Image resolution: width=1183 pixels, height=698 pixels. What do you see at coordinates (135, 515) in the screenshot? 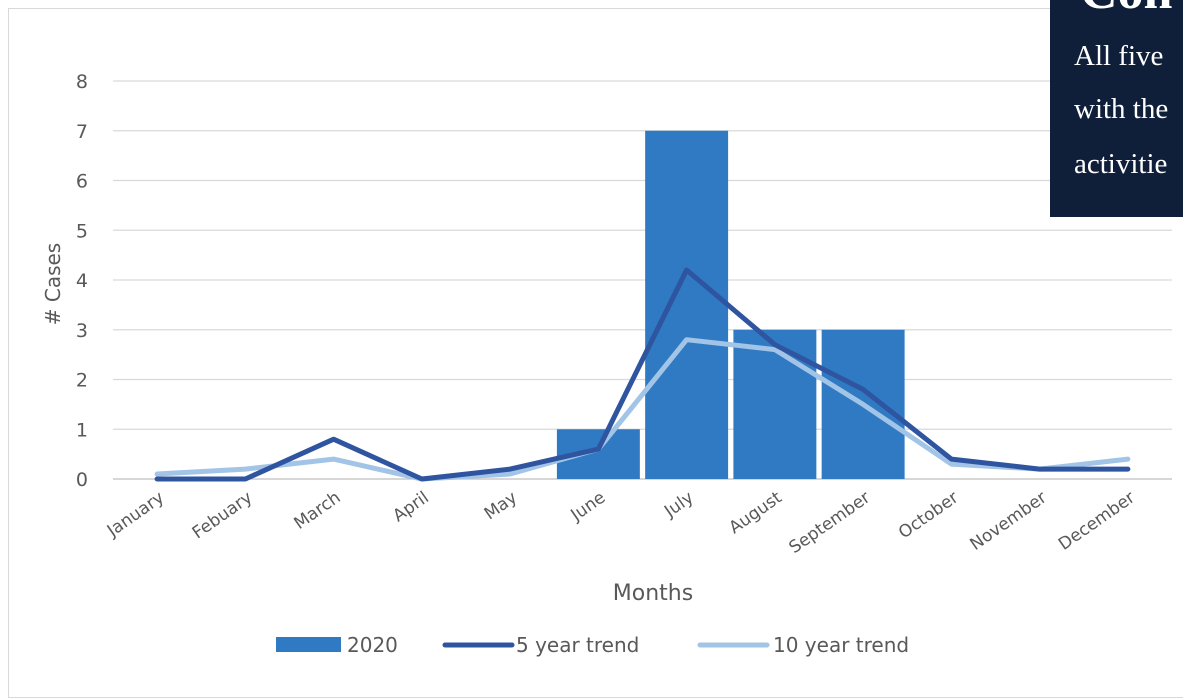
I see `x-tick-label: January` at bounding box center [135, 515].